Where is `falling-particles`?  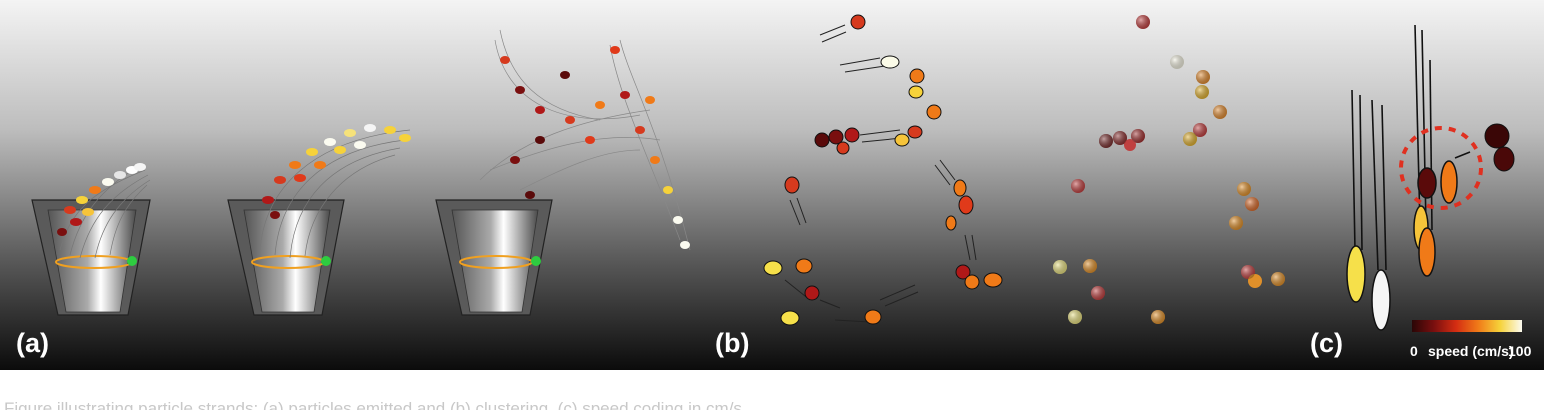 falling-particles is located at coordinates (1430, 227).